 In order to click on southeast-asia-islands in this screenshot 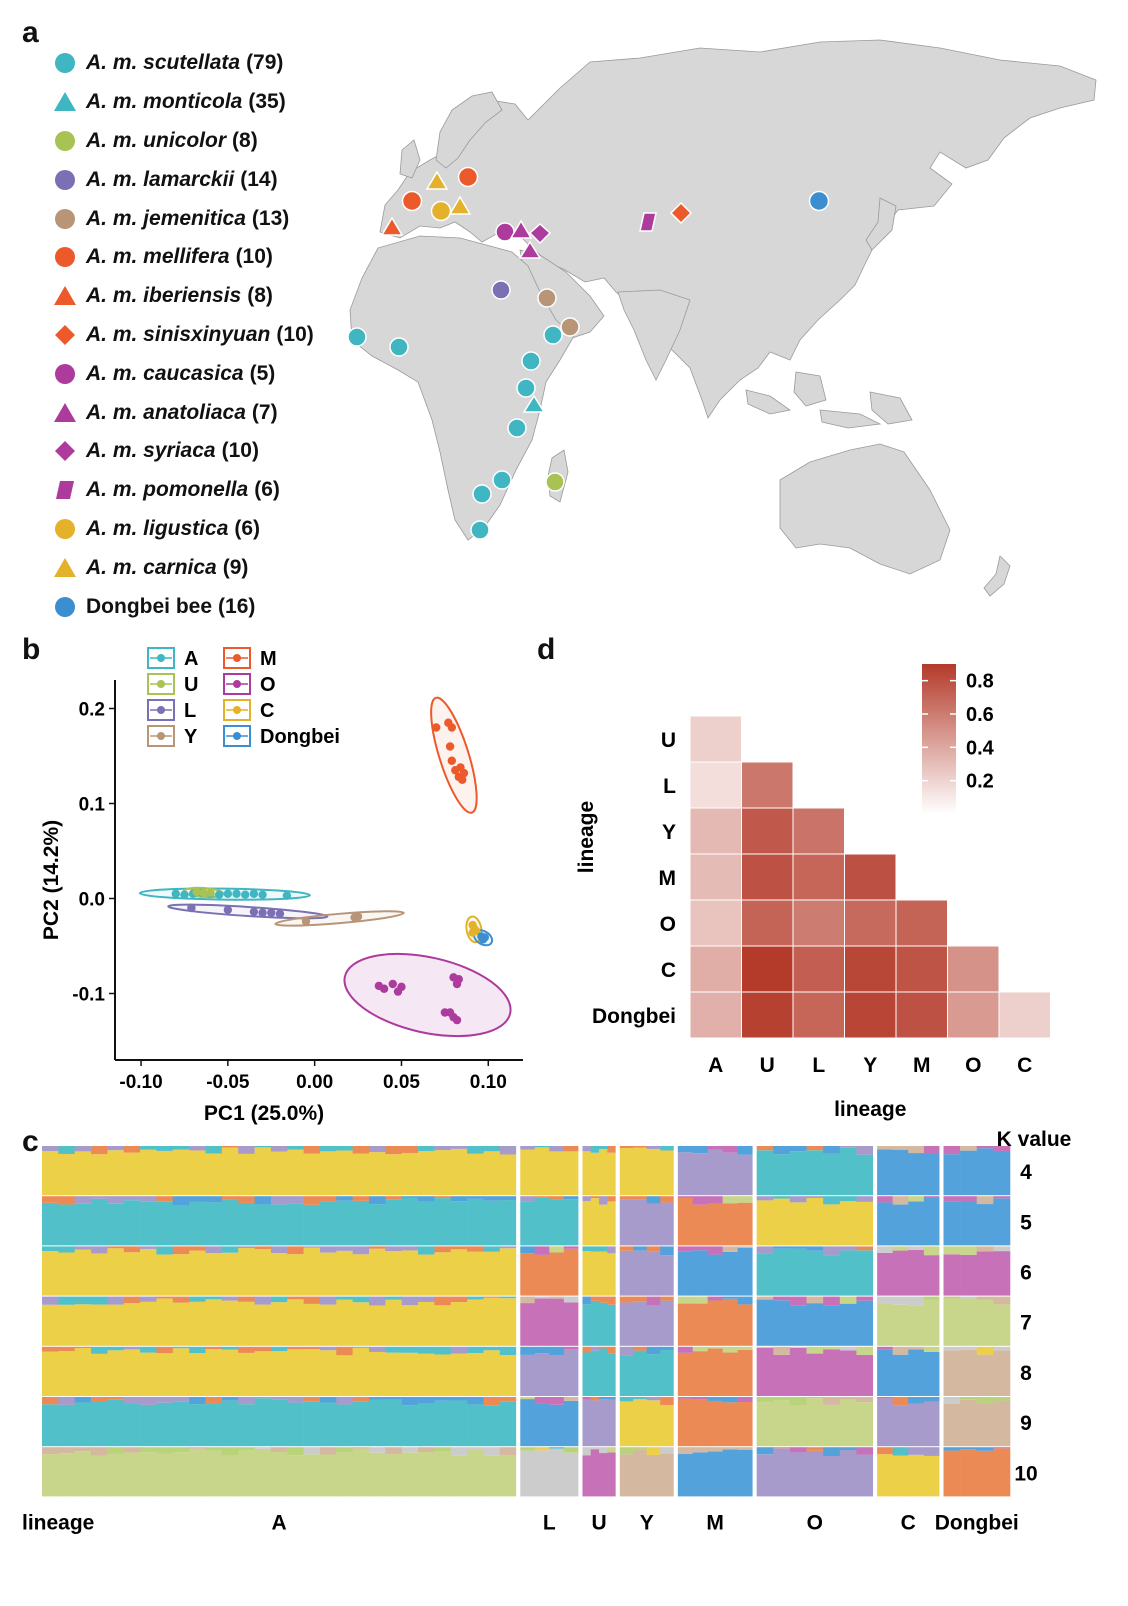, I will do `click(829, 400)`.